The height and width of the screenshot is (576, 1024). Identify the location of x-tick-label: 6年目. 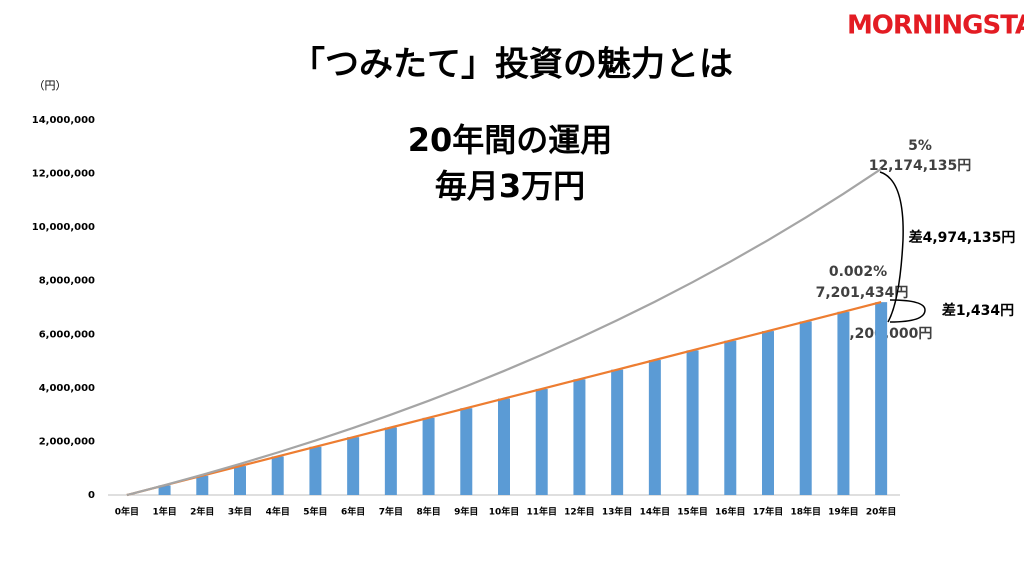
(353, 512).